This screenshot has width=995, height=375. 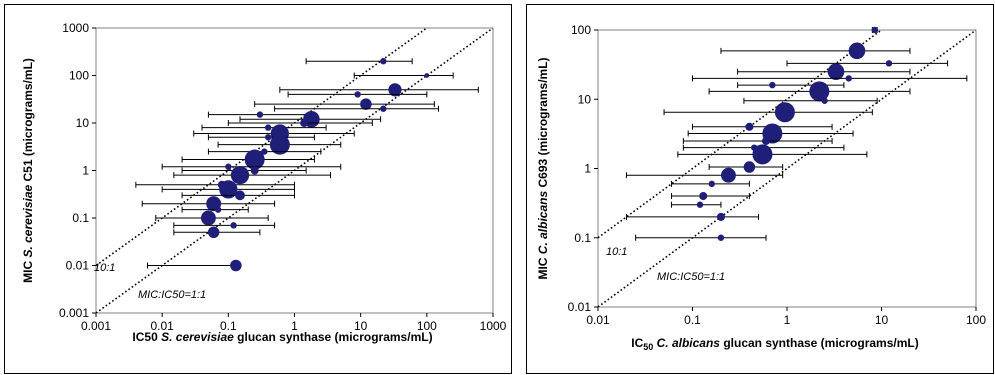 I want to click on x-tick-label: 0.001, so click(x=96, y=326).